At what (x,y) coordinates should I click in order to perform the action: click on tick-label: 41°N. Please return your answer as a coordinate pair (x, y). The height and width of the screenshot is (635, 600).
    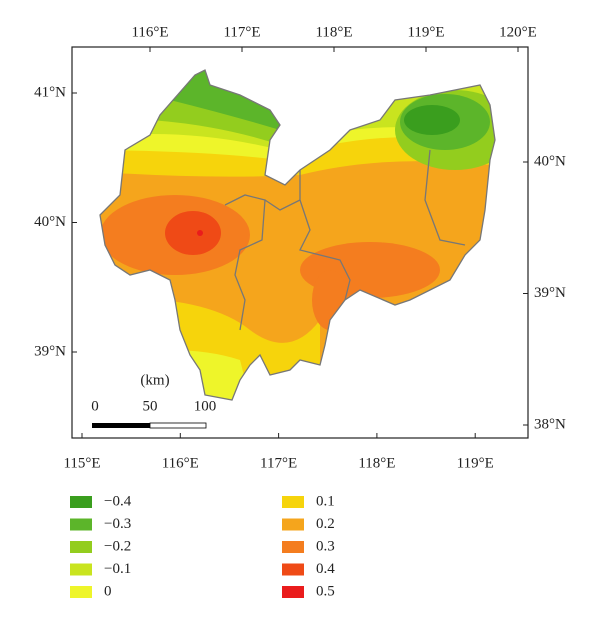
    Looking at the image, I should click on (50, 92).